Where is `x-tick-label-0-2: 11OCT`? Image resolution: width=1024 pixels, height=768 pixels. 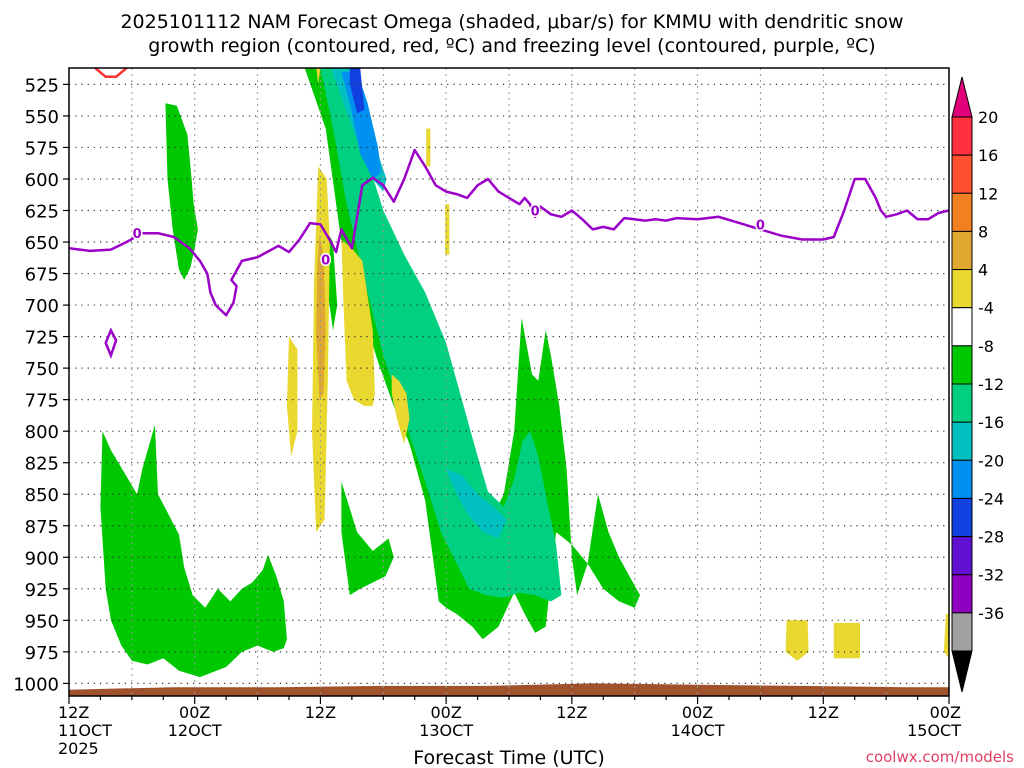 x-tick-label-0-2: 11OCT is located at coordinates (85, 730).